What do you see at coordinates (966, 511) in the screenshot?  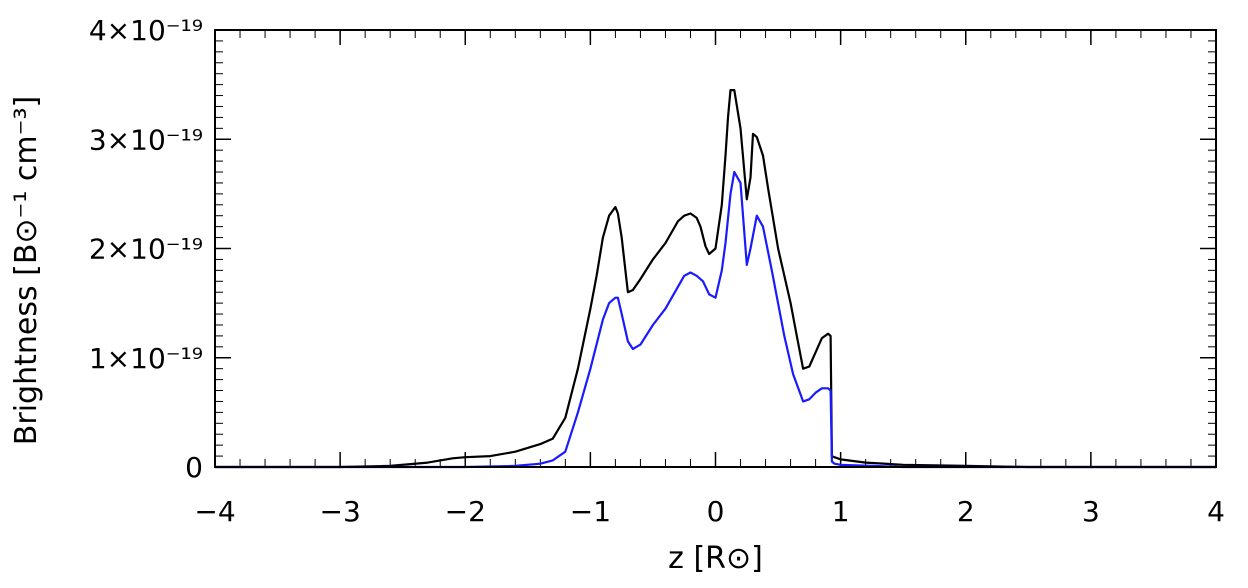 I see `x-tick-label: 2` at bounding box center [966, 511].